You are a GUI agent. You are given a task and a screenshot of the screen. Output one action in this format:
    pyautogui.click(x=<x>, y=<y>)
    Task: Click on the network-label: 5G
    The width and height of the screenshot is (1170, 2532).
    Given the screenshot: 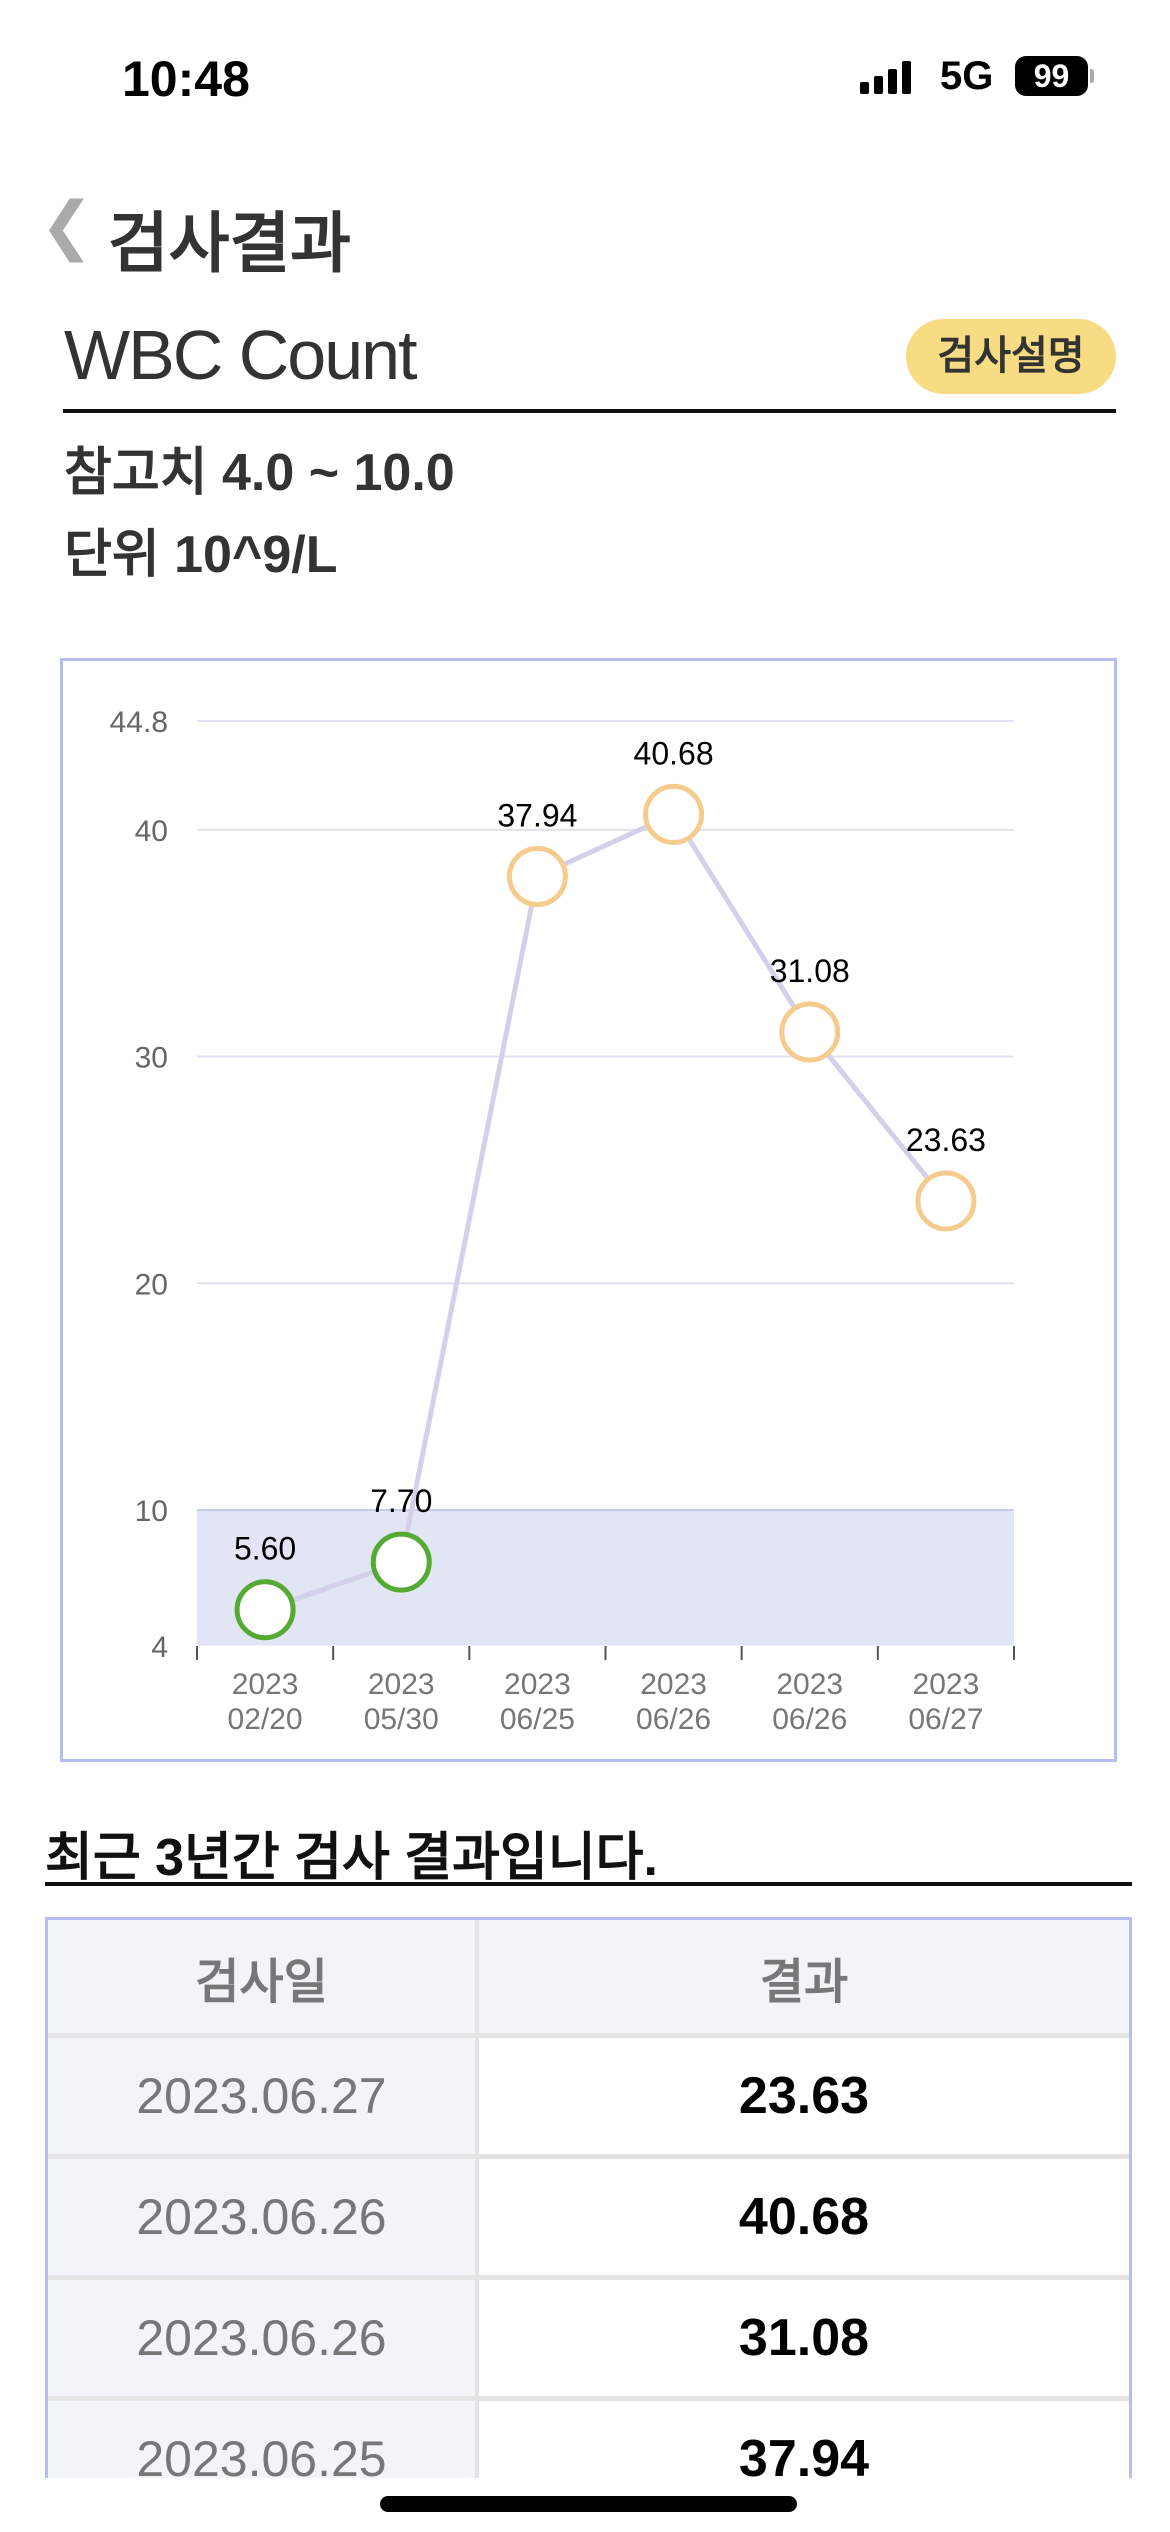 What is the action you would take?
    pyautogui.click(x=967, y=76)
    